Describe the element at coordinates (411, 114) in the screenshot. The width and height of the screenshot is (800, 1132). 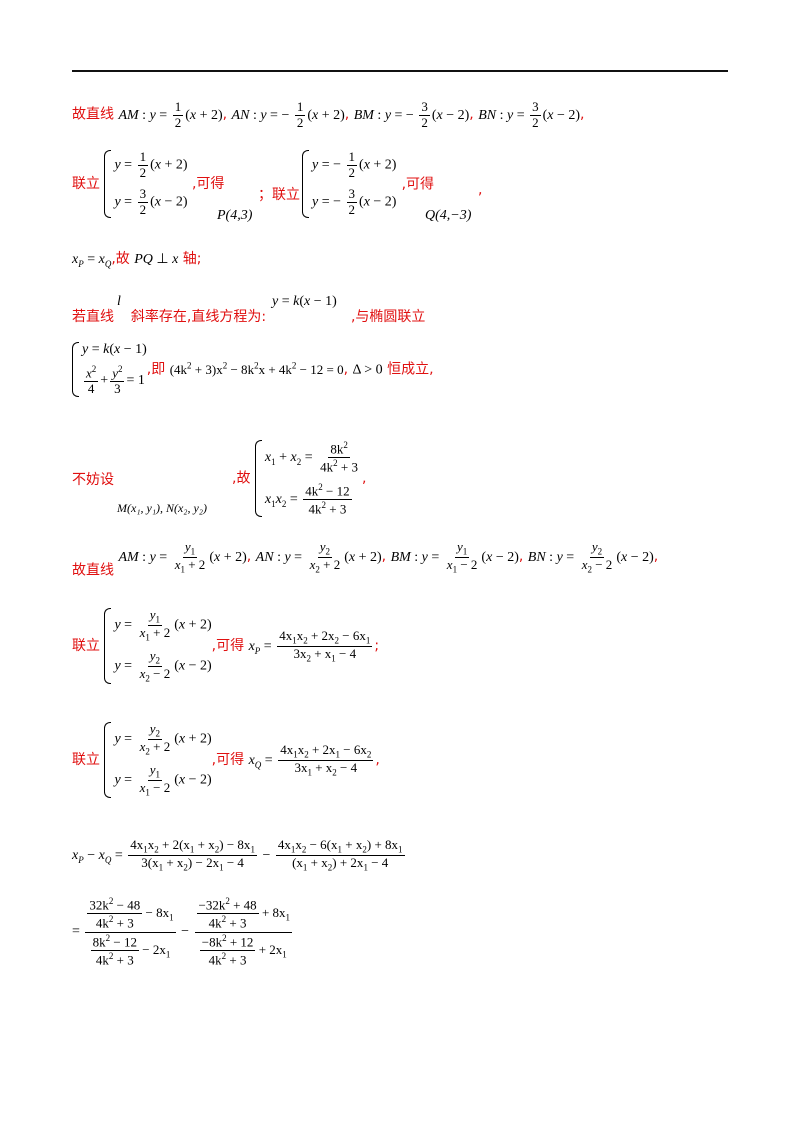
I see `formula: BM : y = − 3 2 (x − 2)` at that location.